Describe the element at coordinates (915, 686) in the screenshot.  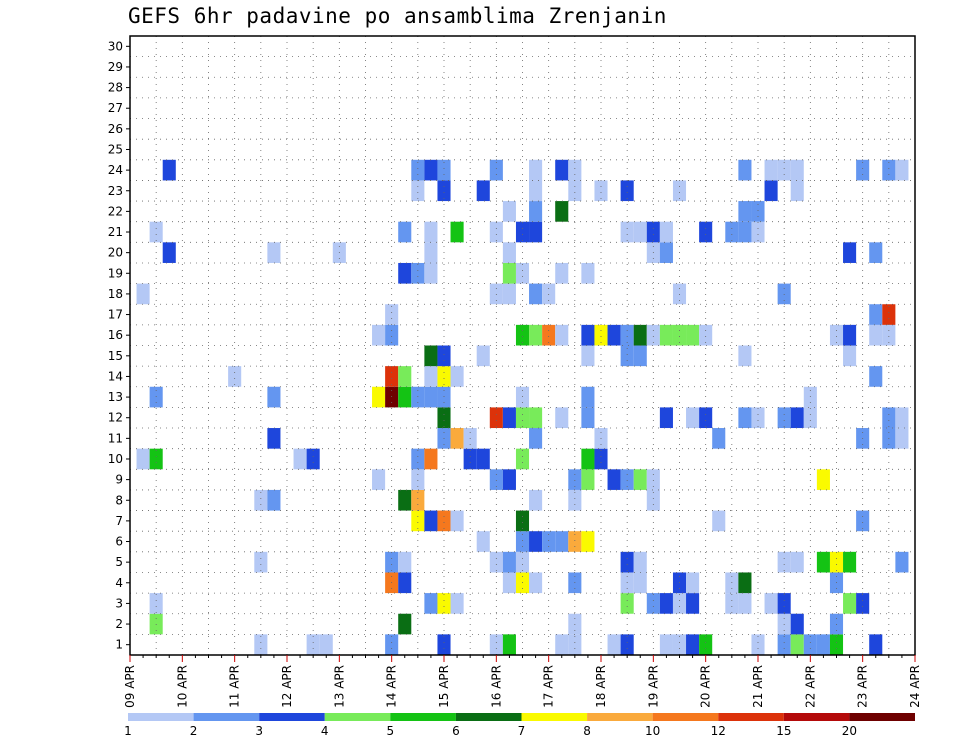
I see `x-tick-label: 24 APR` at that location.